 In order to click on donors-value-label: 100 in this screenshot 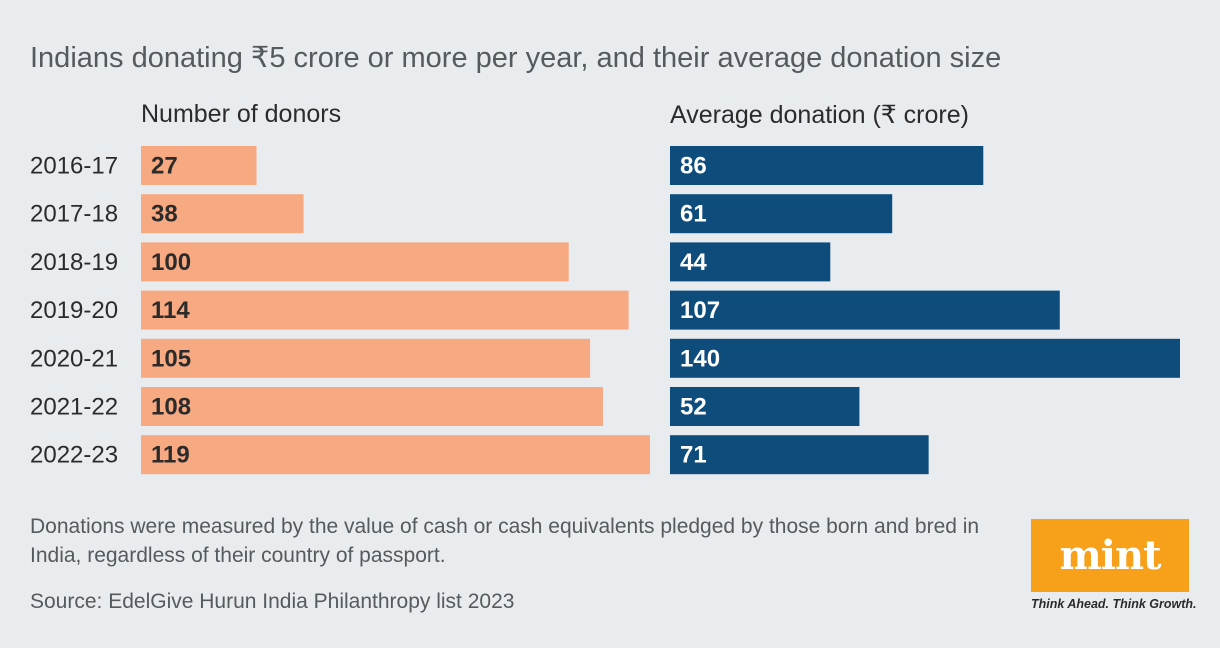, I will do `click(171, 262)`.